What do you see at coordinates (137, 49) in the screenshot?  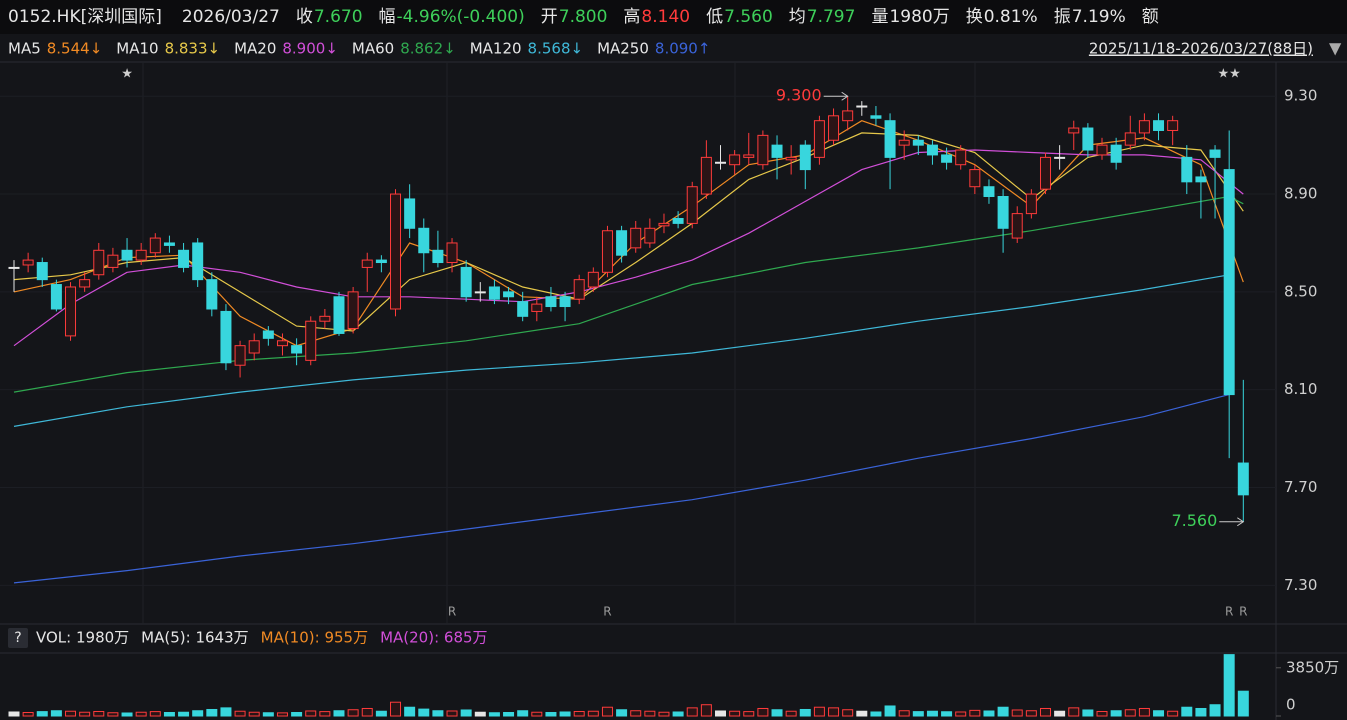 I see `ma-name: MA10` at bounding box center [137, 49].